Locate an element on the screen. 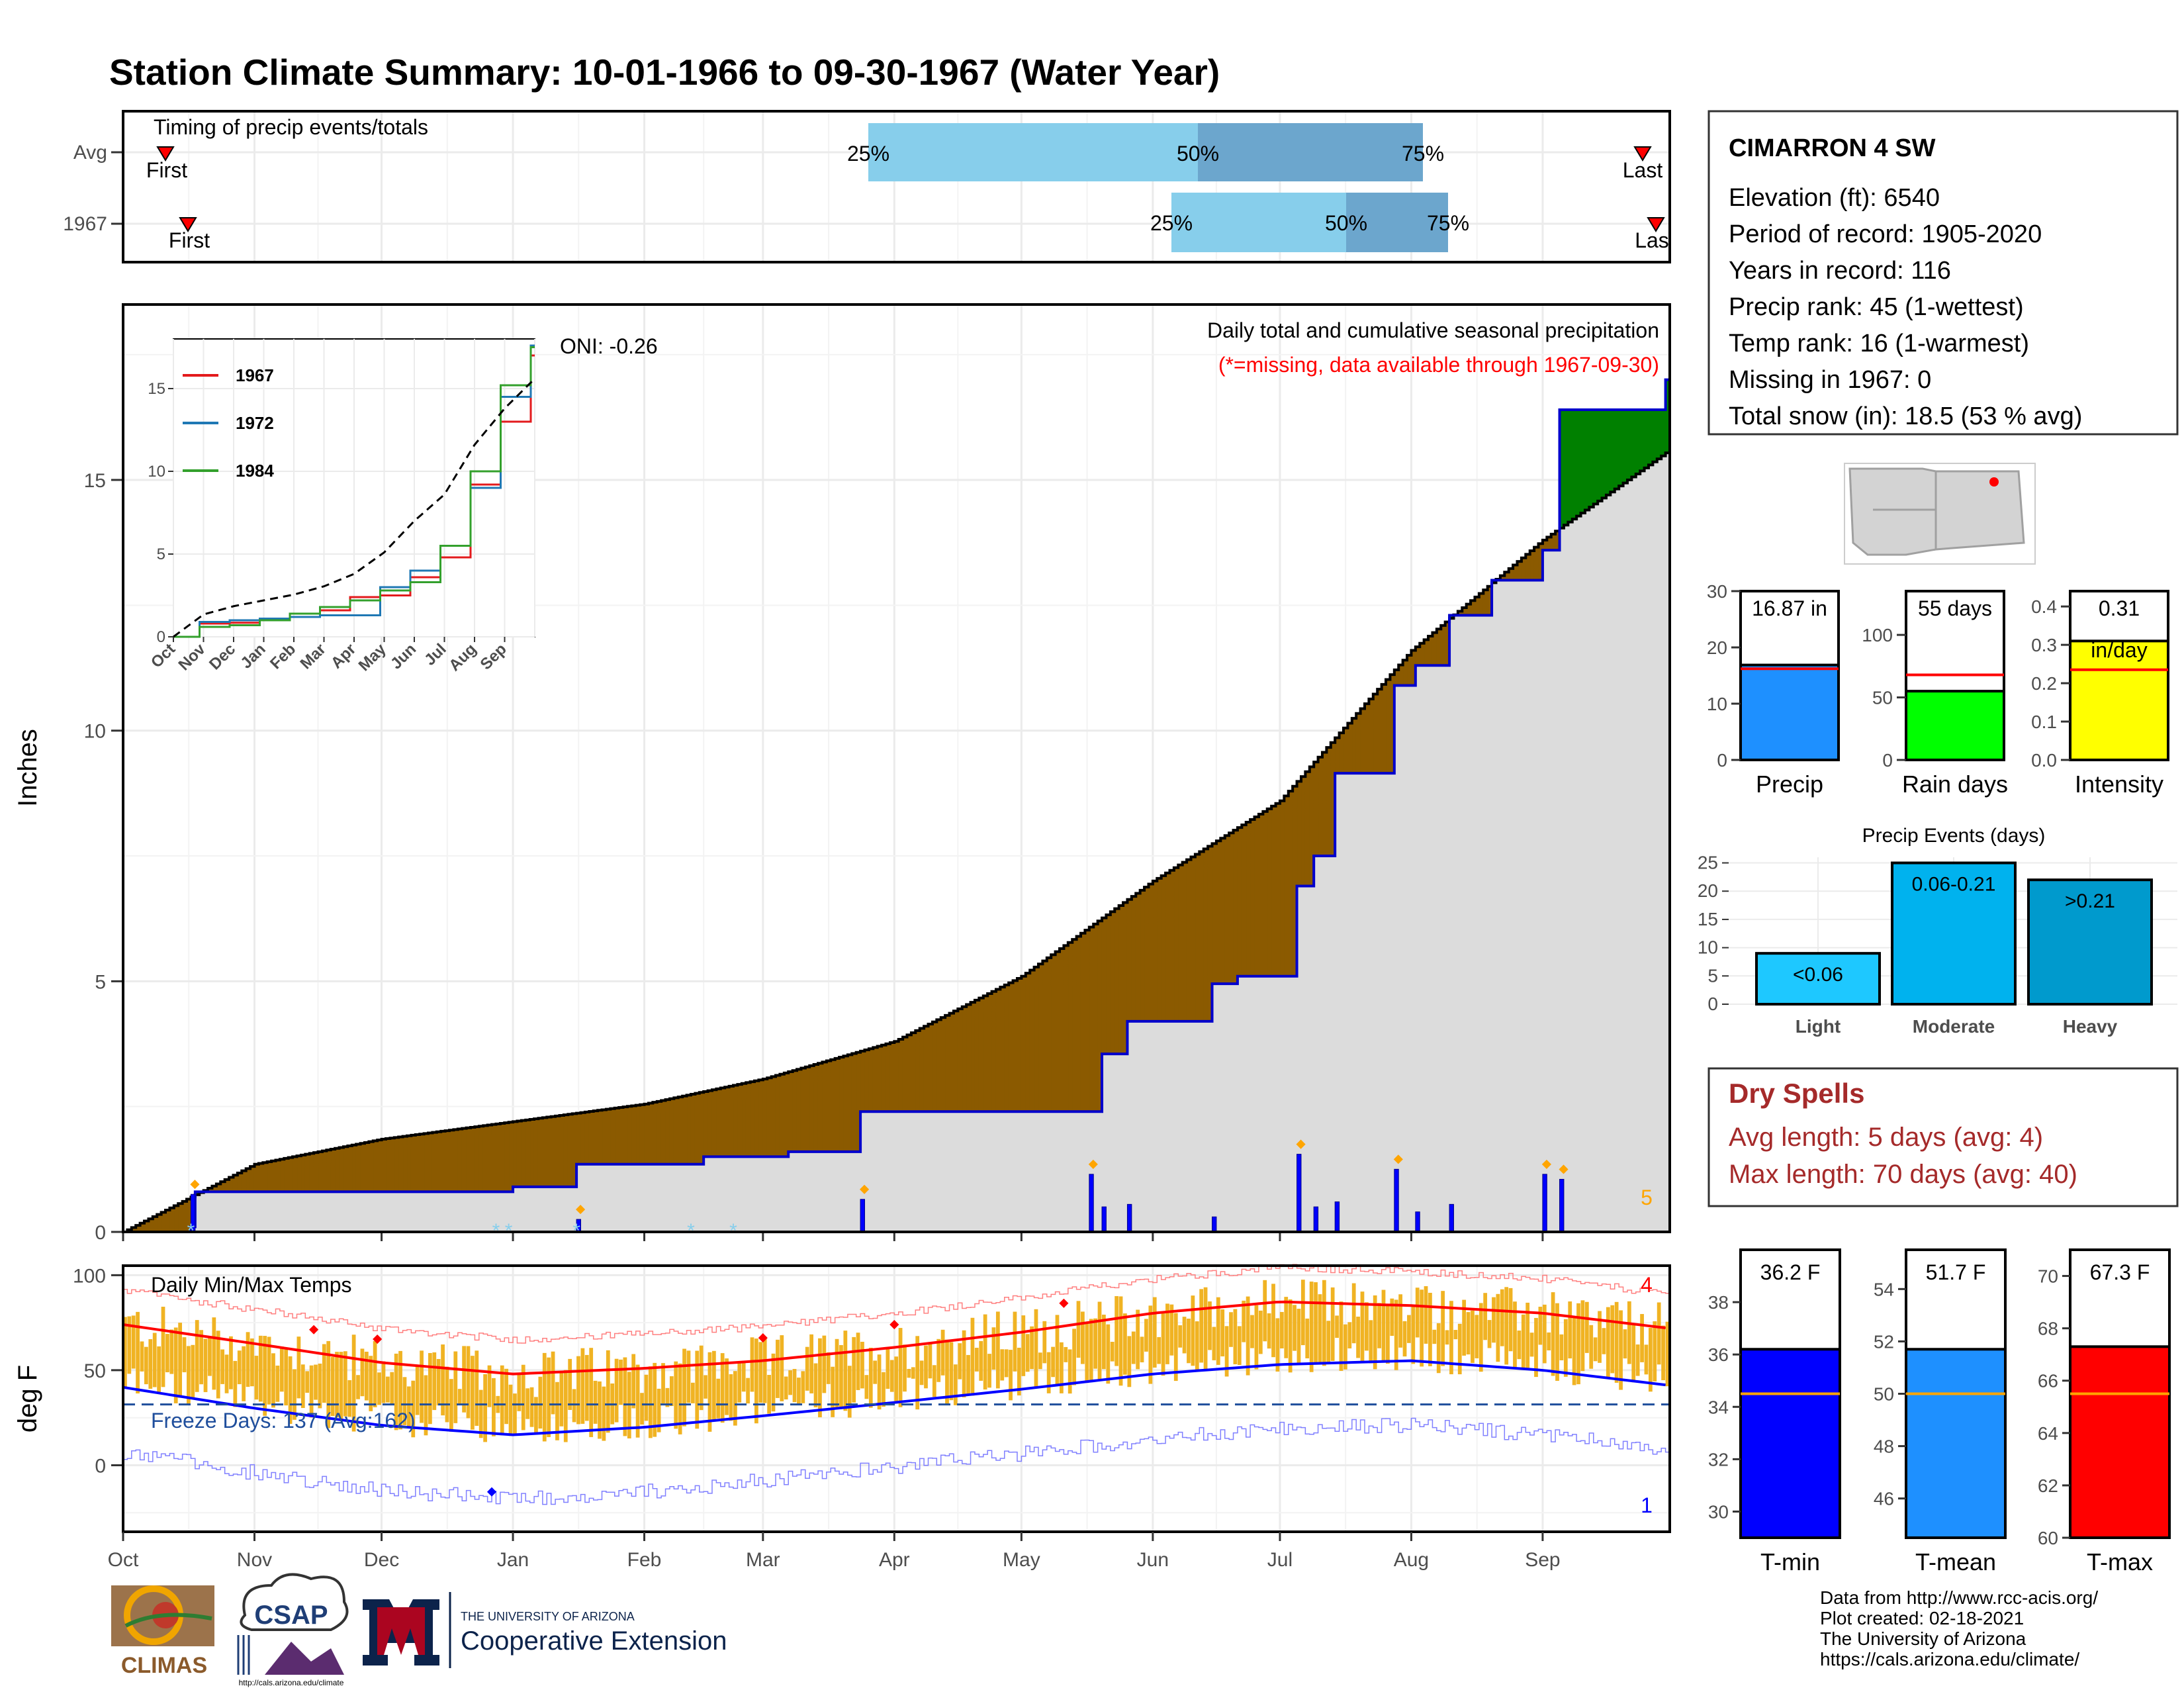 The image size is (2184, 1688). mini-bar-value is located at coordinates (1955, 725).